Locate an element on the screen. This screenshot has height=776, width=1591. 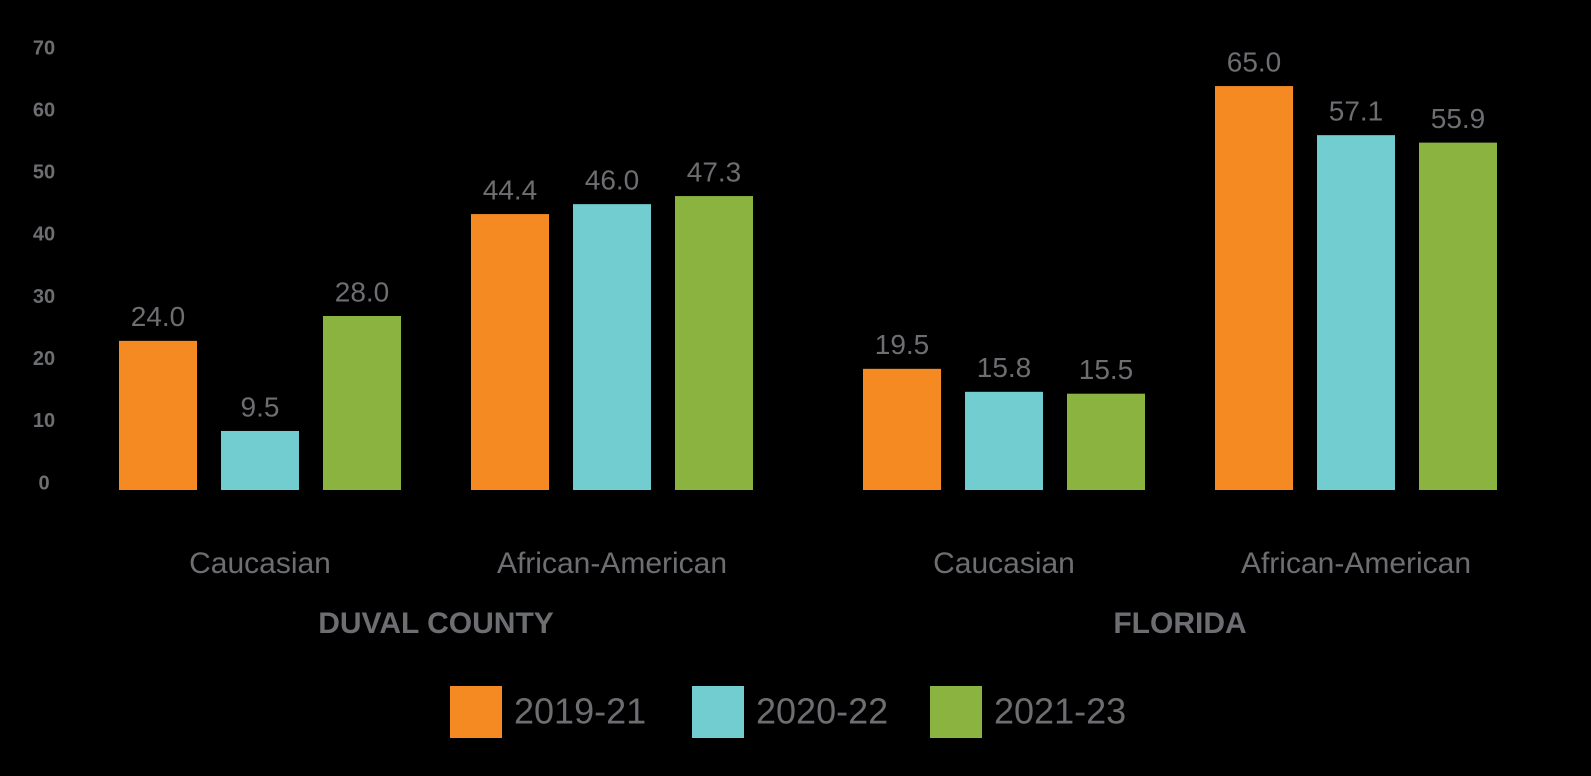
y-tick-label: 10 is located at coordinates (44, 421).